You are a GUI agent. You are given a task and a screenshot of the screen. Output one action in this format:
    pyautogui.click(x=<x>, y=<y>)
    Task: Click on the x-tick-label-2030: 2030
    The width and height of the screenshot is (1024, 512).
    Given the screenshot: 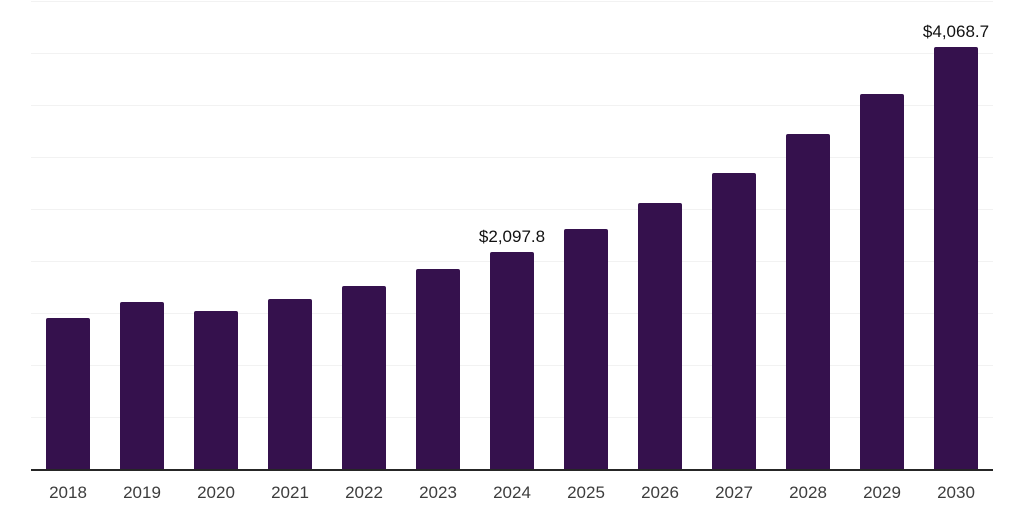 What is the action you would take?
    pyautogui.click(x=956, y=492)
    